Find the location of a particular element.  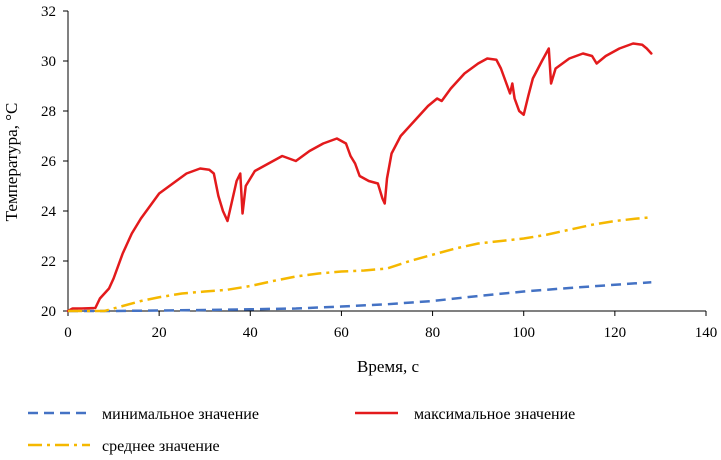

x-tick-label: 120 is located at coordinates (615, 333).